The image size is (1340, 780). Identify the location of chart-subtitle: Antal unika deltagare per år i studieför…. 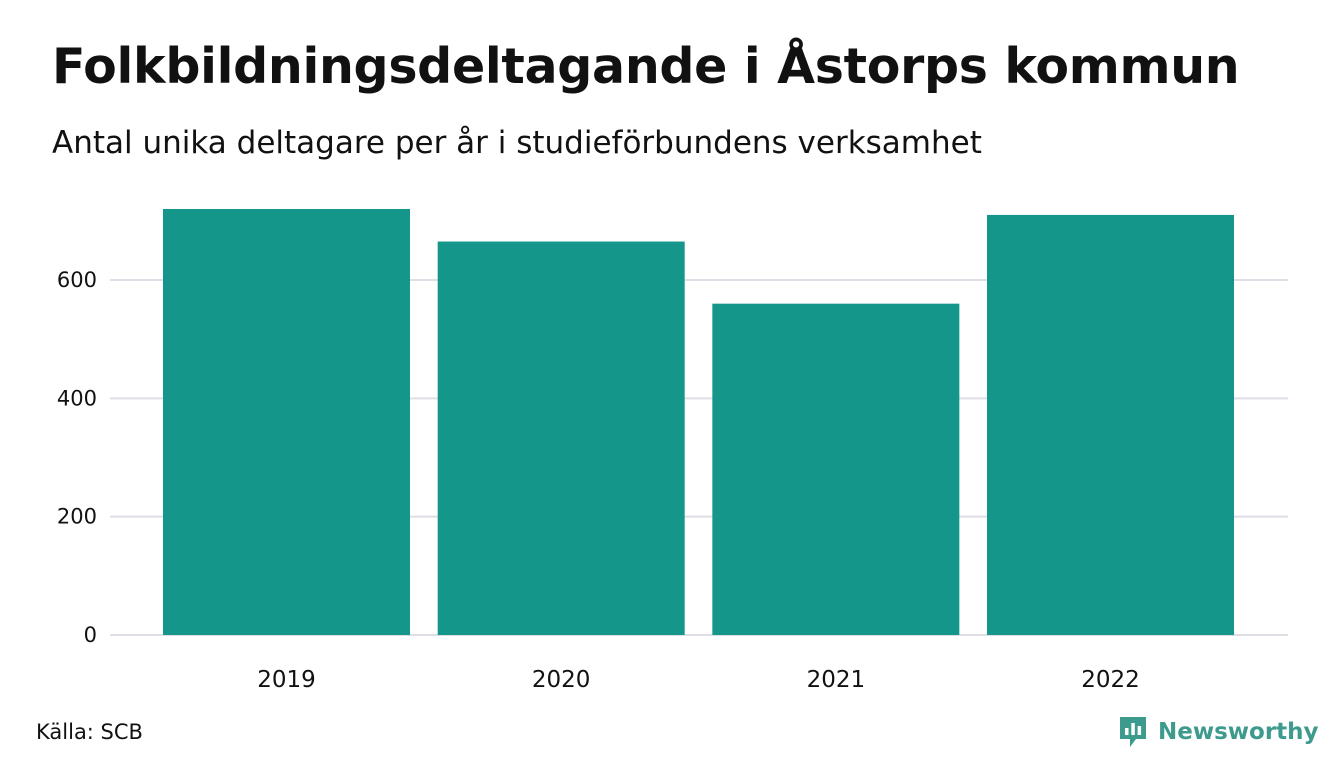
(517, 143).